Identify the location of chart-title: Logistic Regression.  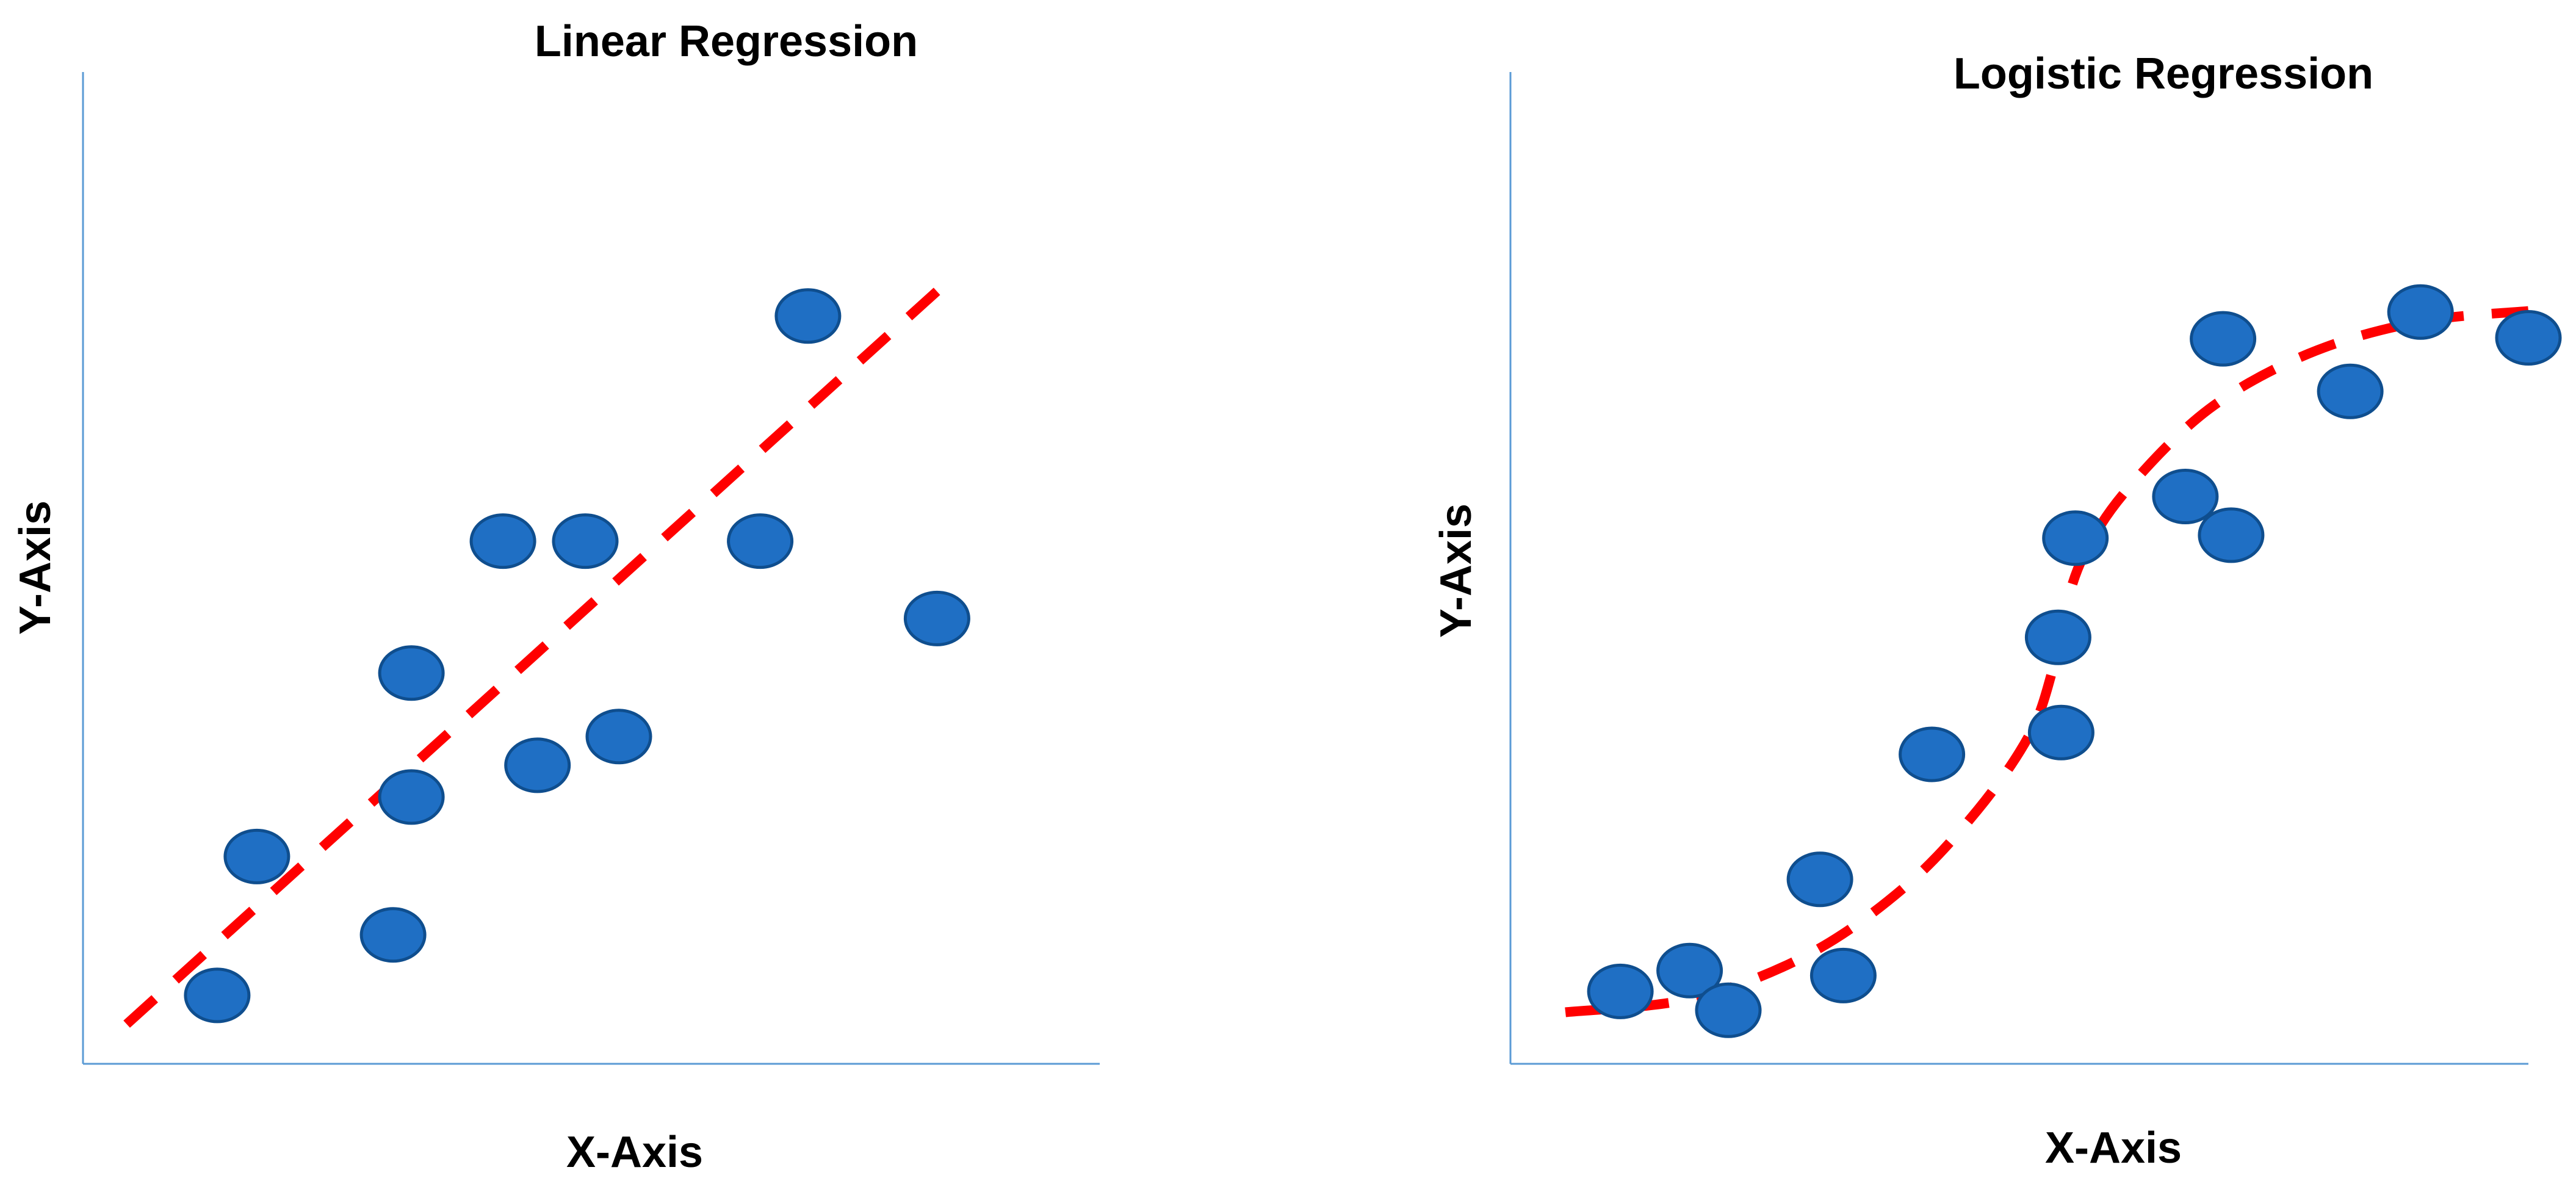
(2163, 73).